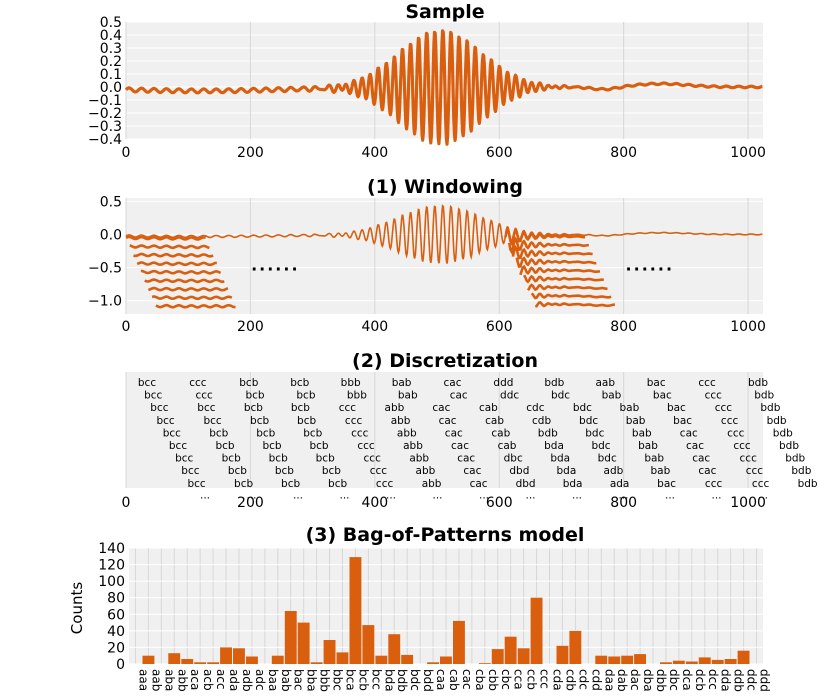 This screenshot has width=840, height=700. Describe the element at coordinates (374, 153) in the screenshot. I see `panel1-xtick-label: 400` at that location.